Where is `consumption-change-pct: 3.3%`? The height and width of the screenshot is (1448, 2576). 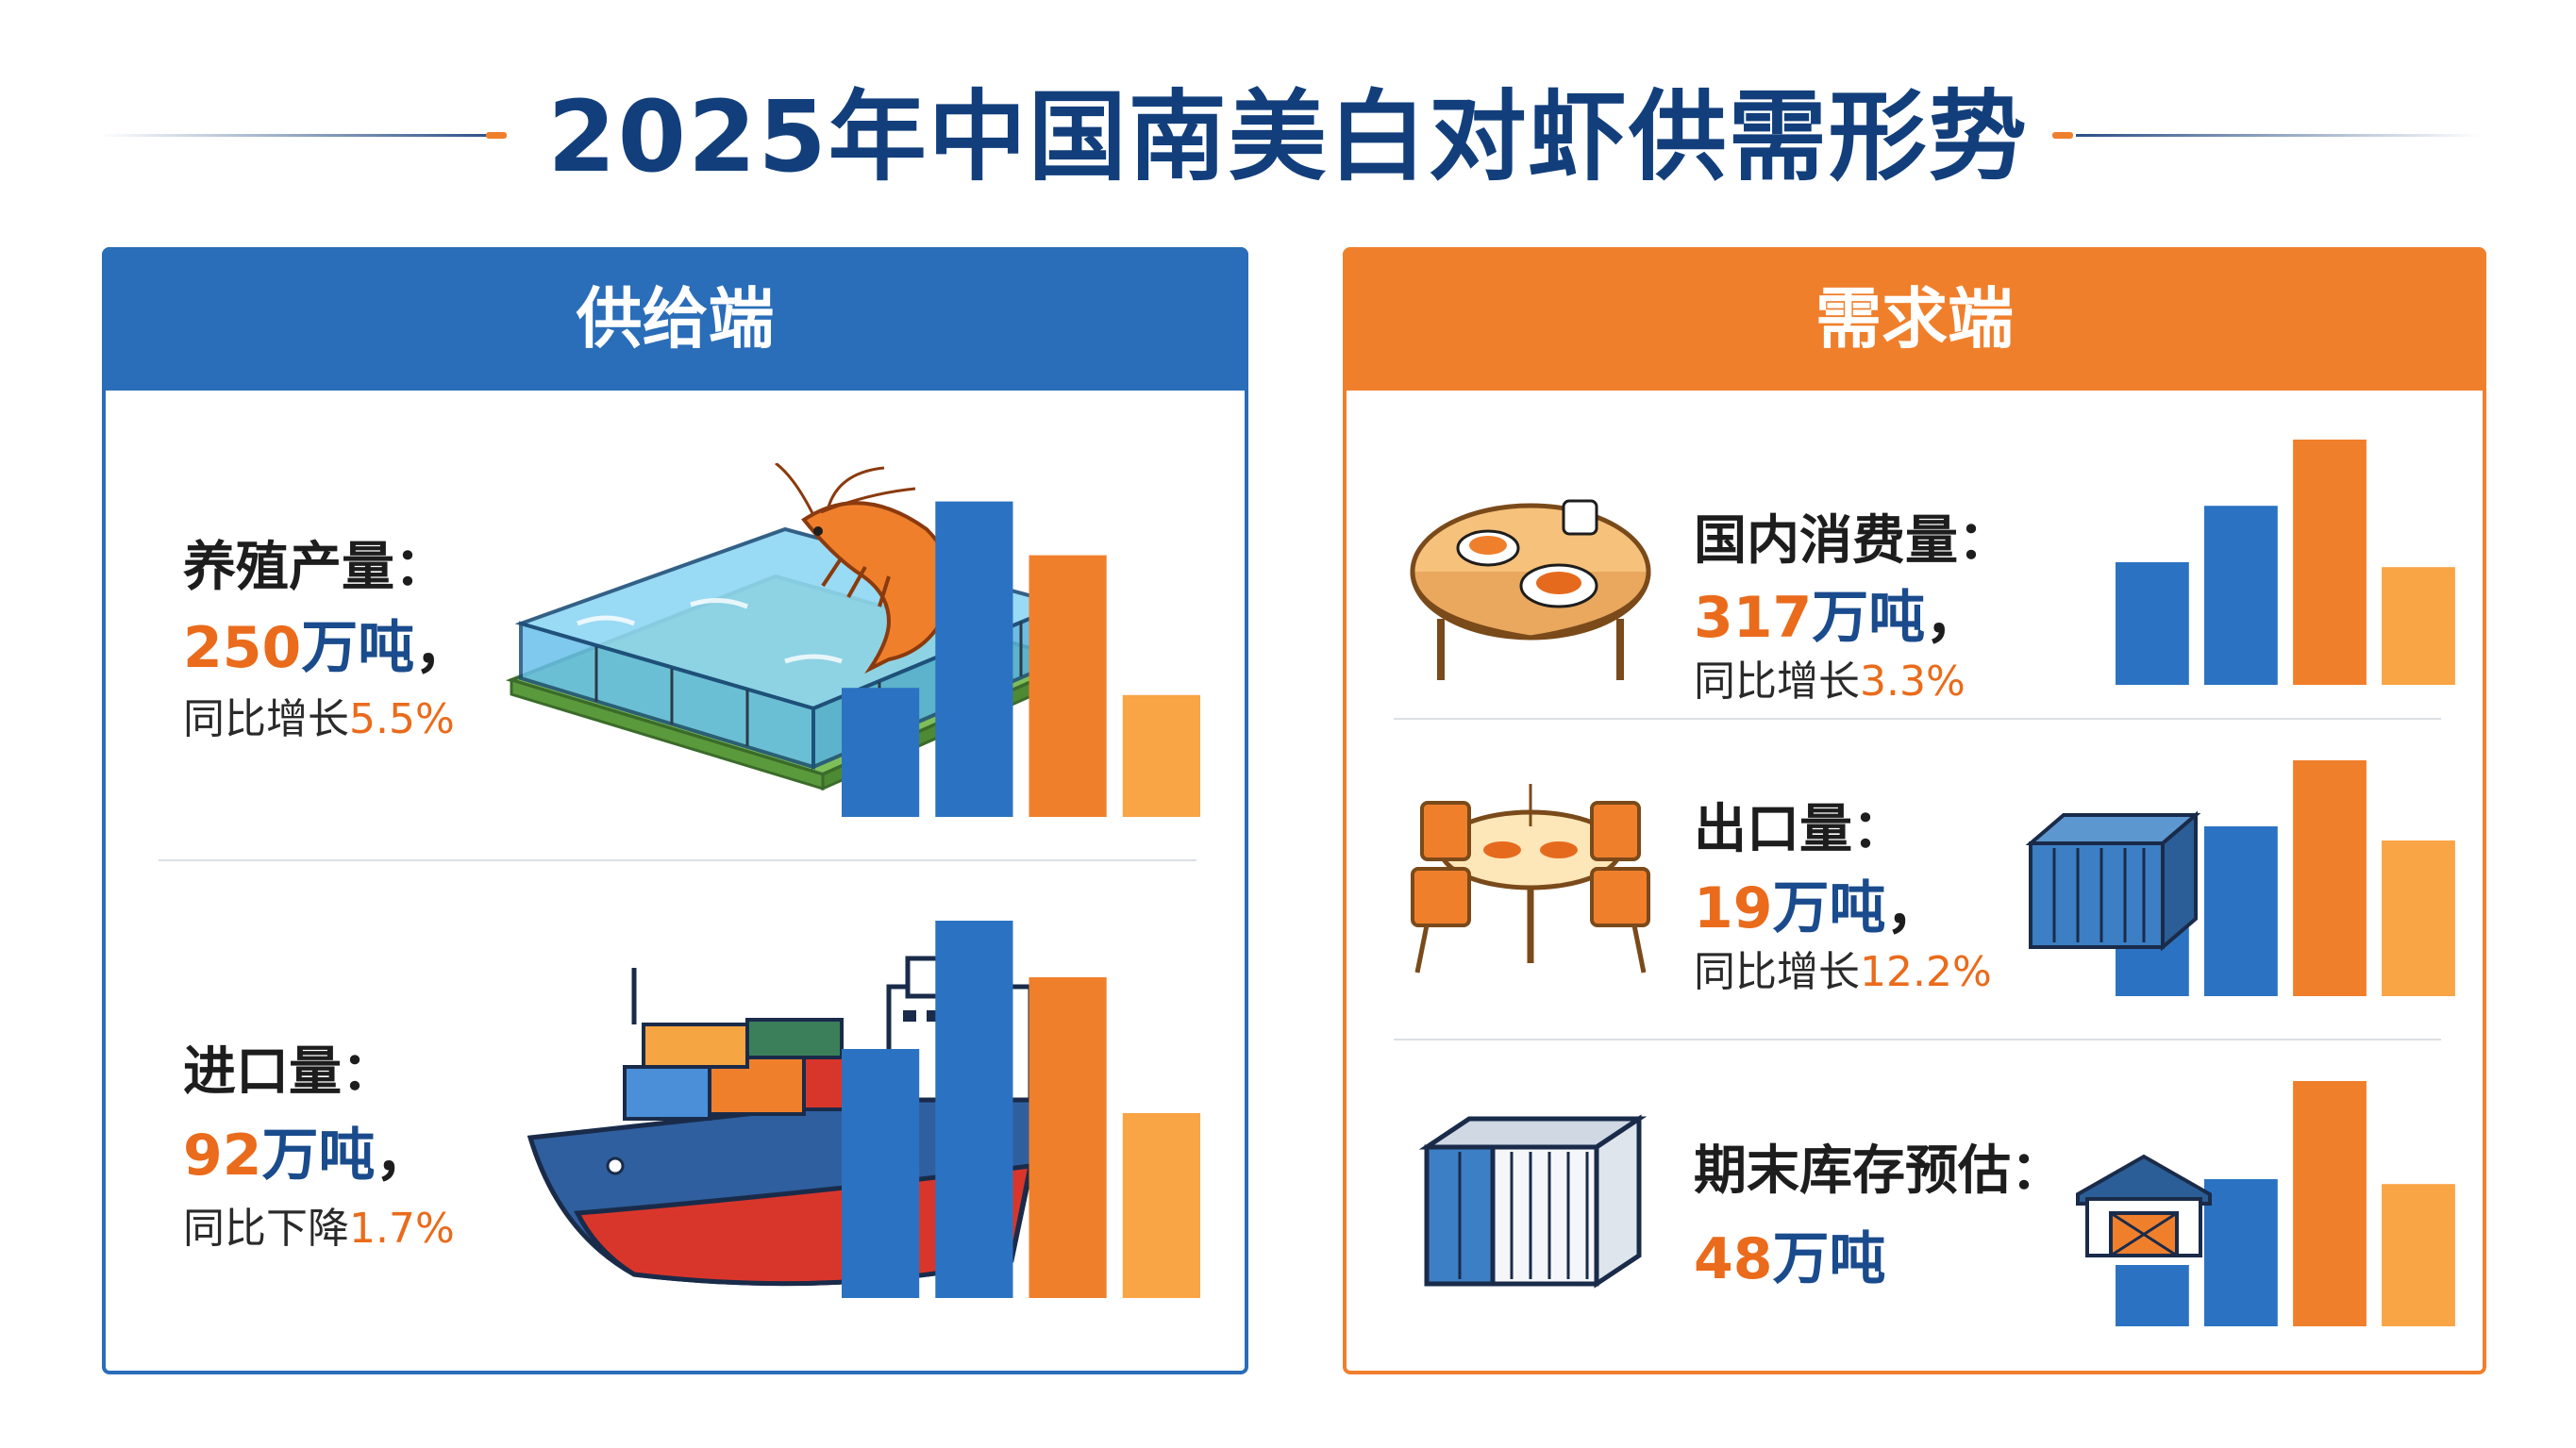 consumption-change-pct: 3.3% is located at coordinates (1912, 681).